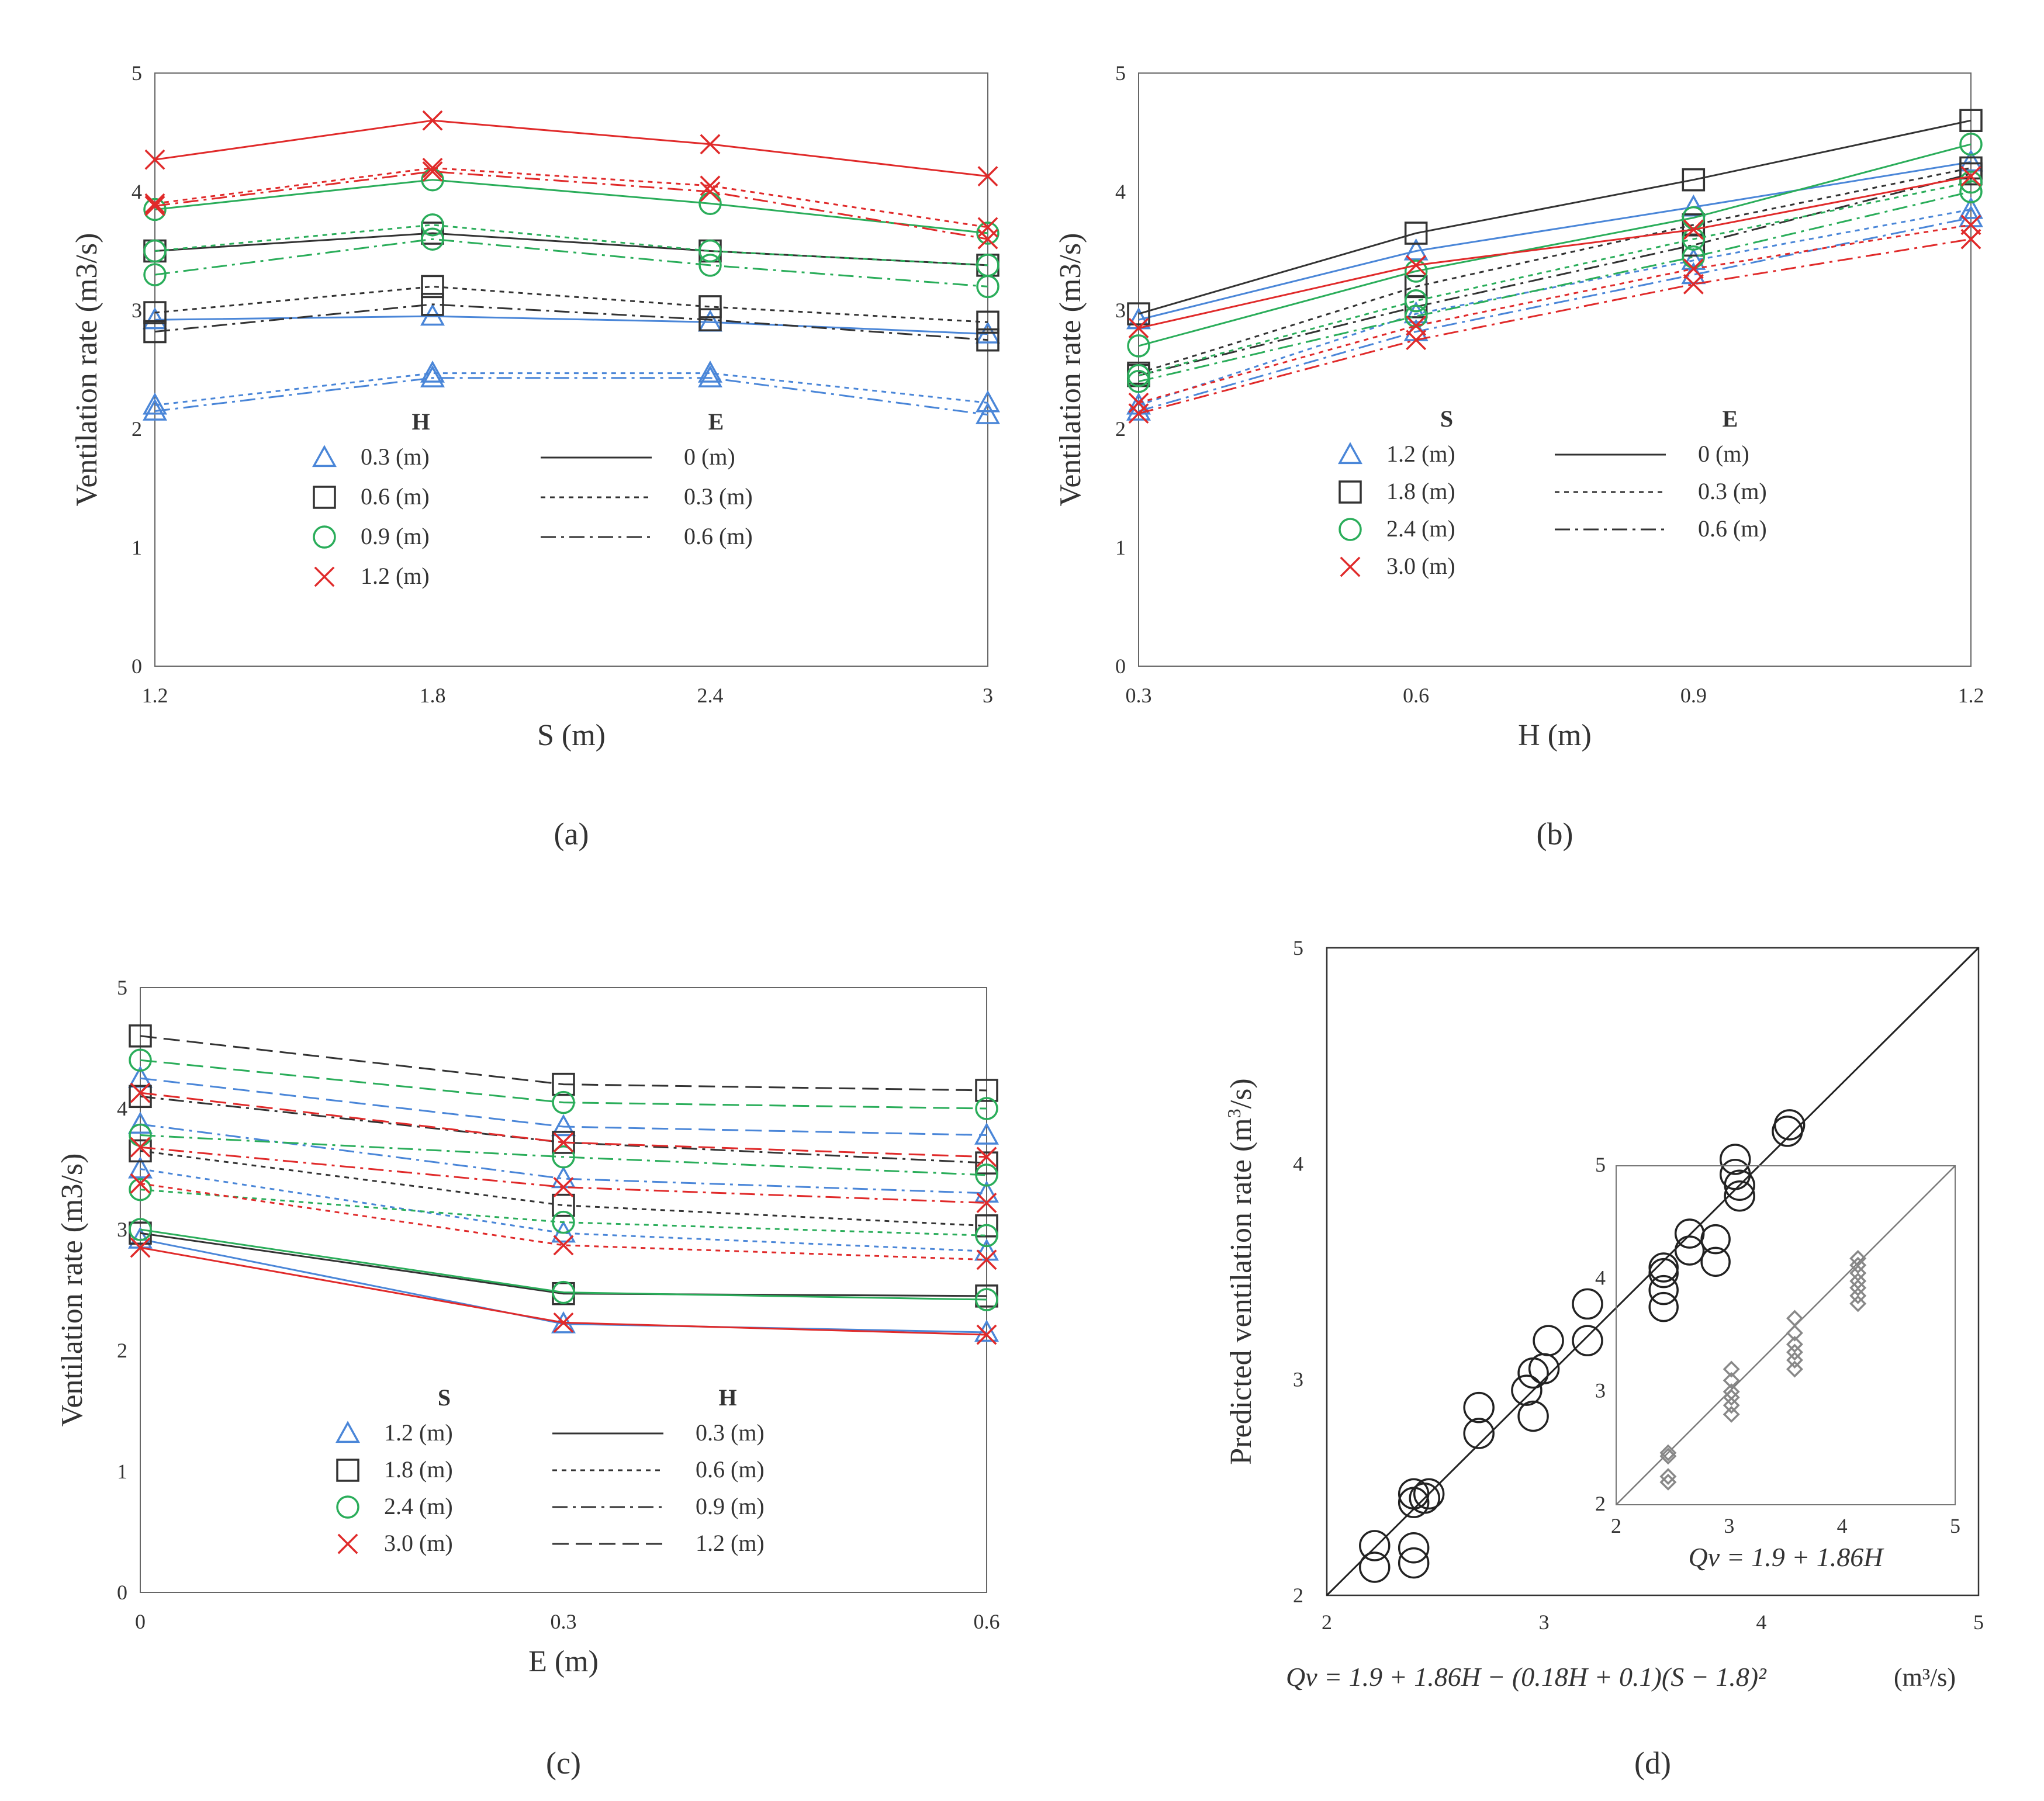  What do you see at coordinates (727, 1397) in the screenshot?
I see `line-legend-title: H` at bounding box center [727, 1397].